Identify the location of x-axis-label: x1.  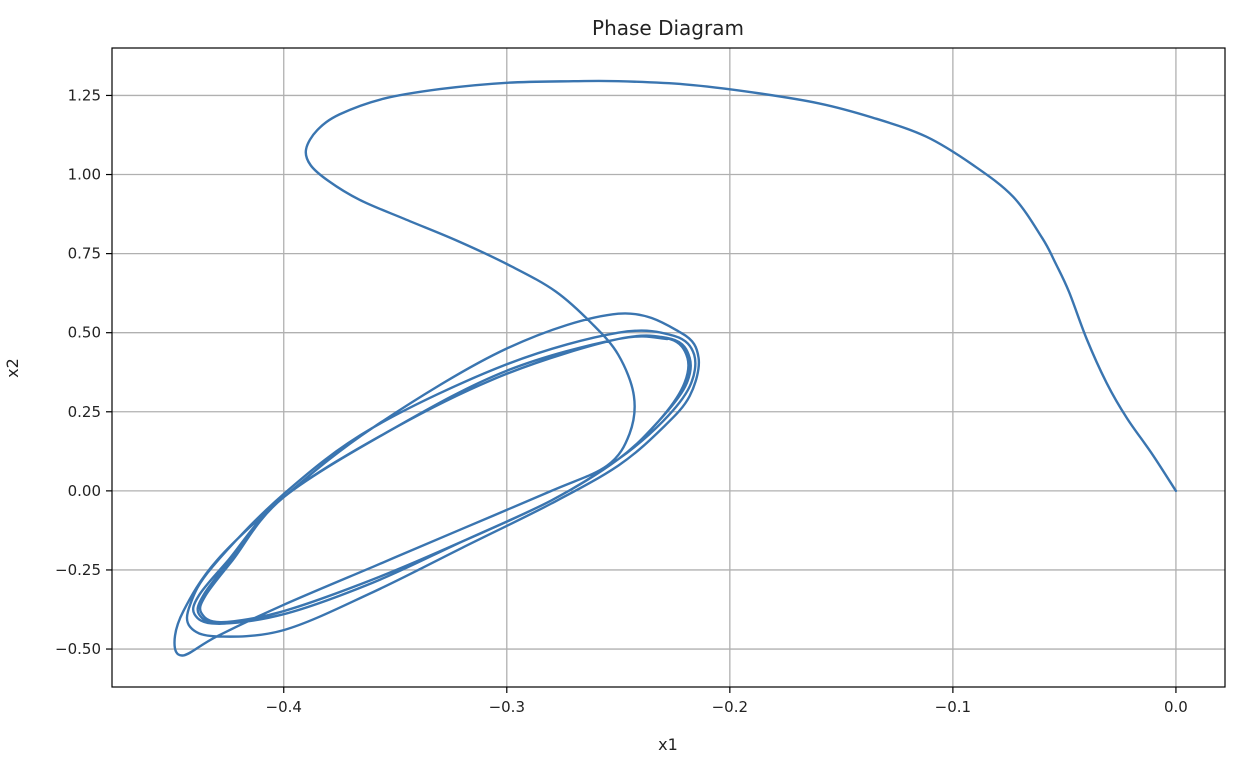
(668, 744).